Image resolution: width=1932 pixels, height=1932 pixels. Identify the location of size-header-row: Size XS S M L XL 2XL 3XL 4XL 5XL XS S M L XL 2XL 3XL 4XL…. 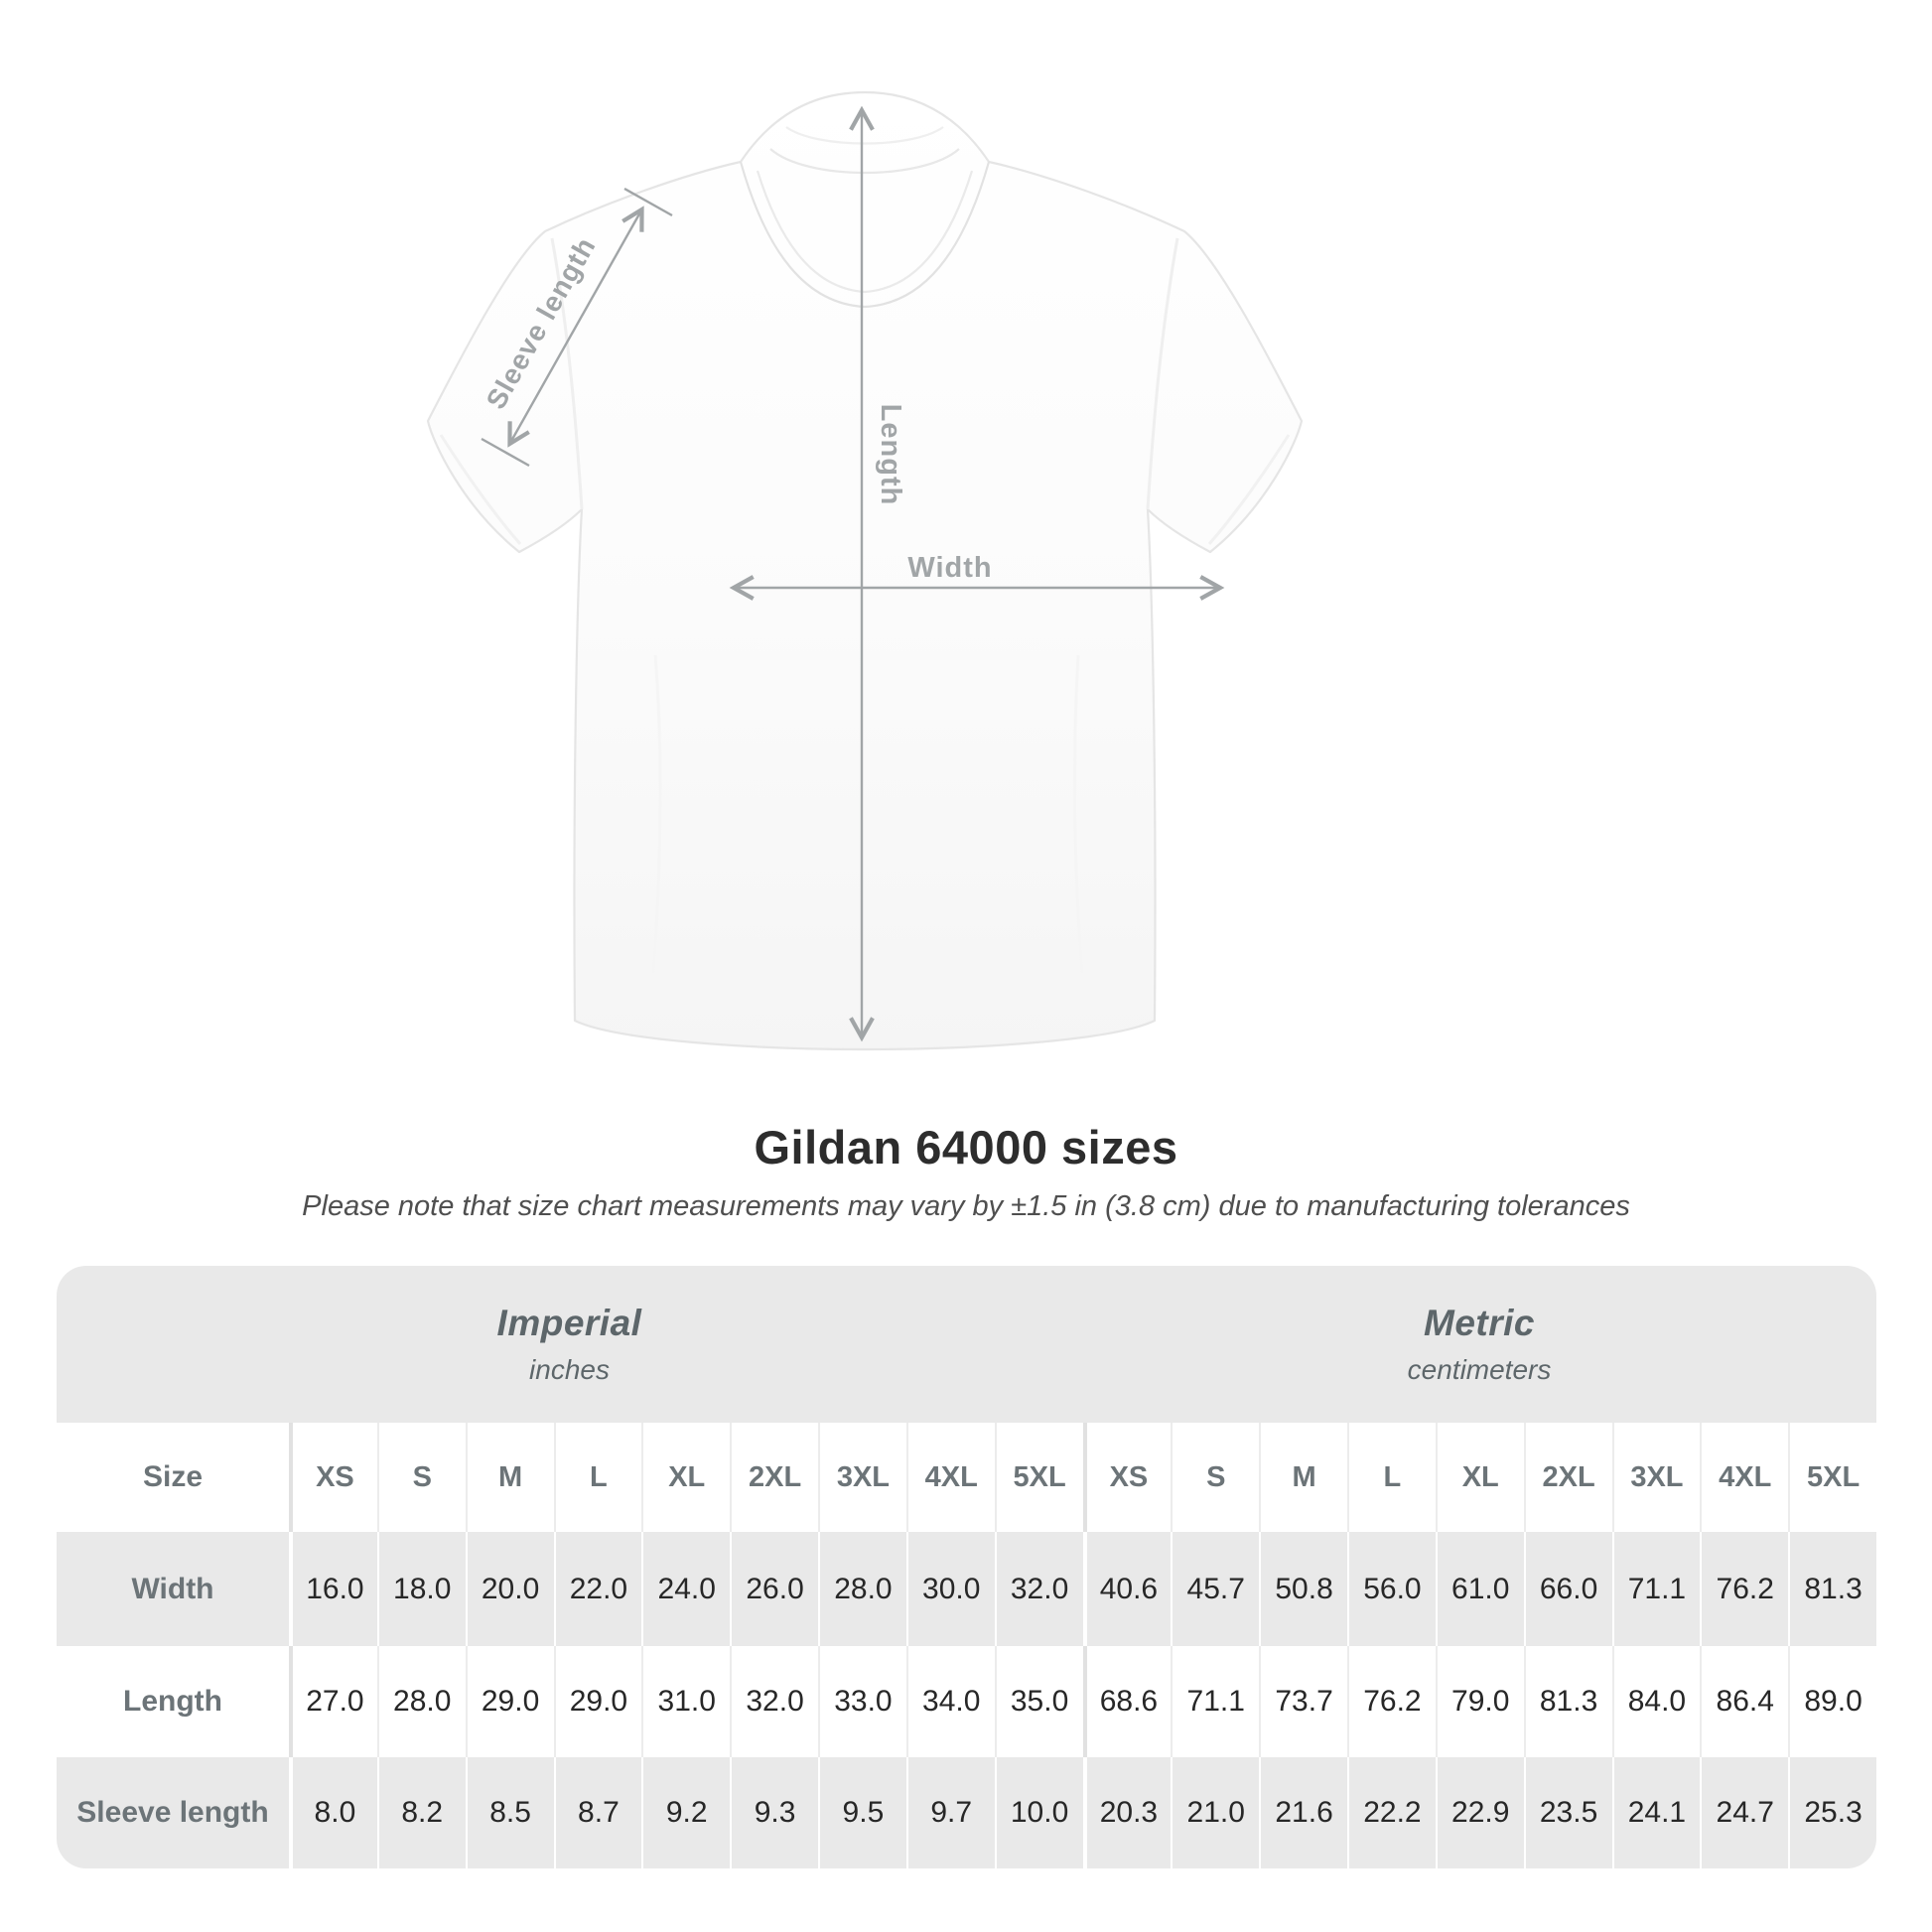
(967, 1478).